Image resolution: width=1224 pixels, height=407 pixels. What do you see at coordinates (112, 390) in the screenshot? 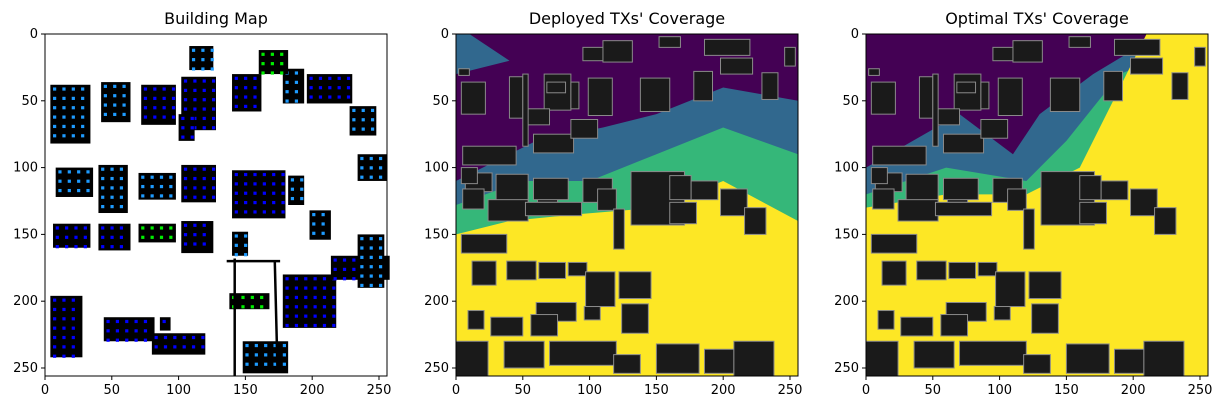
I see `x-tick-label: 50` at bounding box center [112, 390].